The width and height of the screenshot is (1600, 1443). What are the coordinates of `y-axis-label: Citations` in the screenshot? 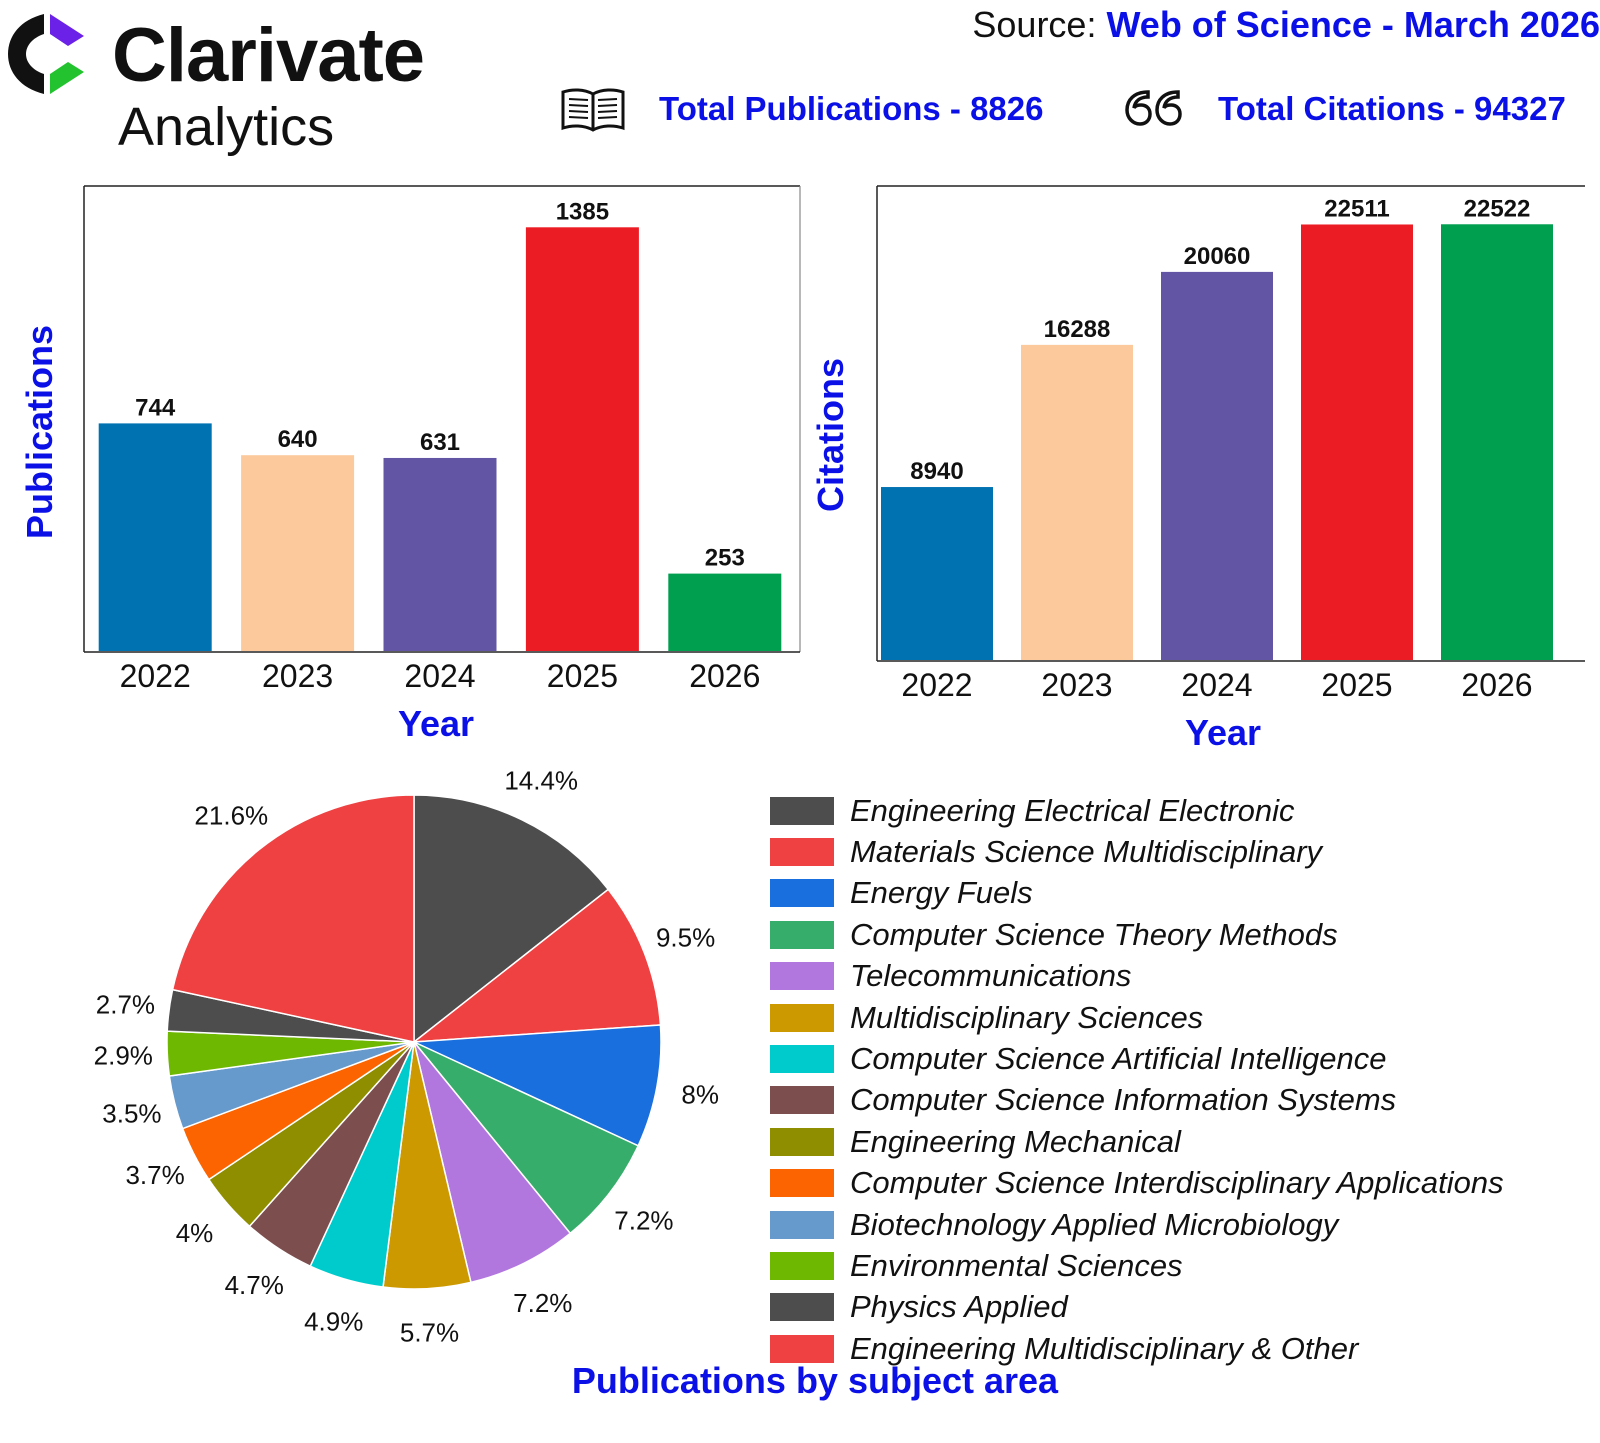 It's located at (830, 435).